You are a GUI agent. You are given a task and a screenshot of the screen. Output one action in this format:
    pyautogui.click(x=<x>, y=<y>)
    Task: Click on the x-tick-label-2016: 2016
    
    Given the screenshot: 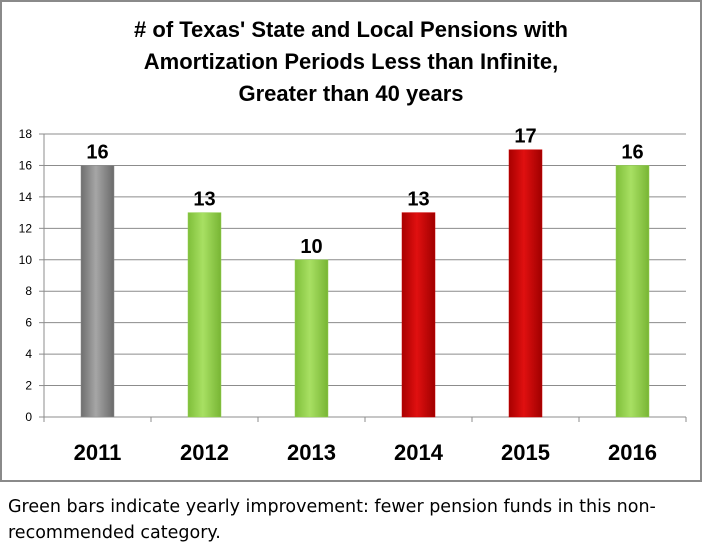 What is the action you would take?
    pyautogui.click(x=632, y=452)
    